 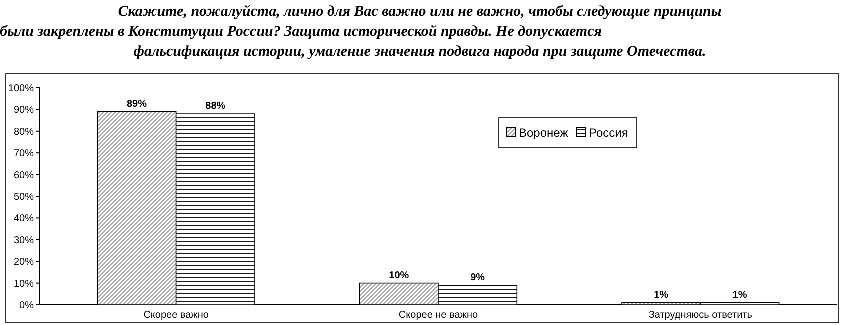 I want to click on data-label: 89%, so click(x=137, y=104).